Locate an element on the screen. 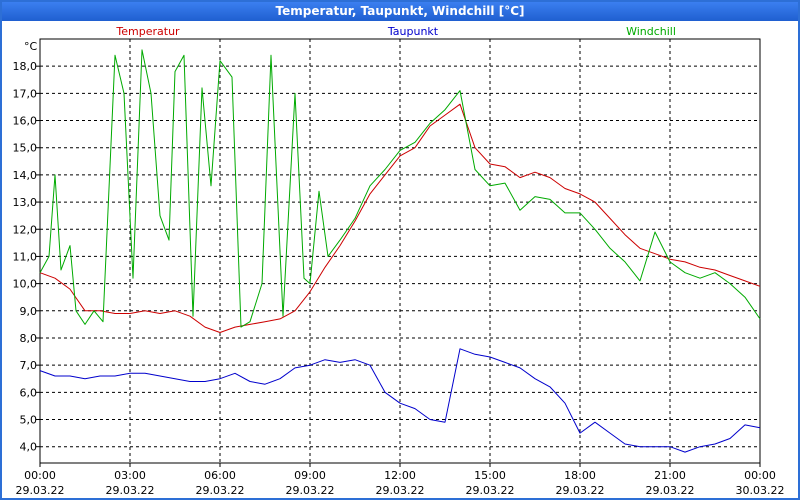  x-tick-time-label: 09:00 is located at coordinates (310, 475).